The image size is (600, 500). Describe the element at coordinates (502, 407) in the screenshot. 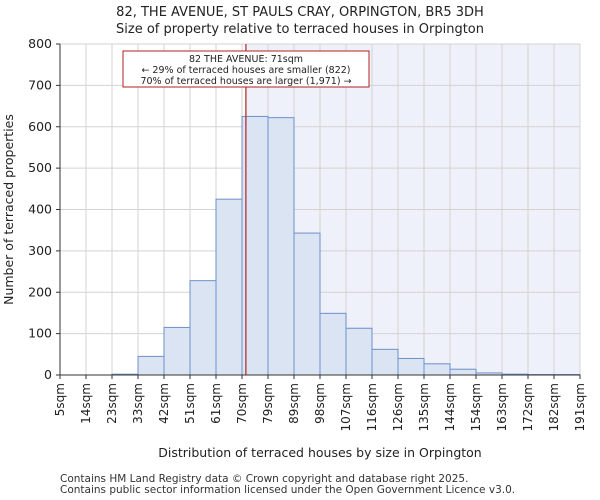

I see `x-tick-label: 163sqm` at that location.